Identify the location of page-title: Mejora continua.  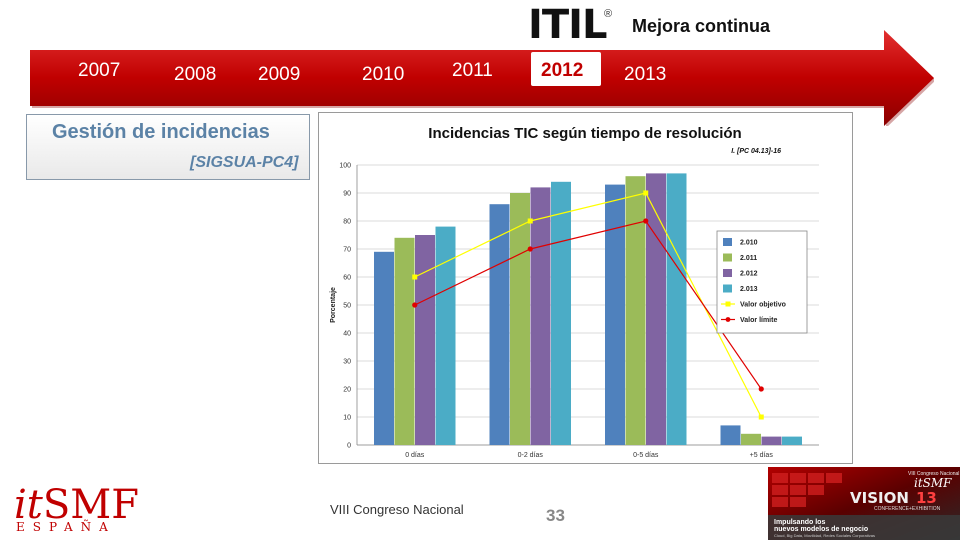
(701, 26).